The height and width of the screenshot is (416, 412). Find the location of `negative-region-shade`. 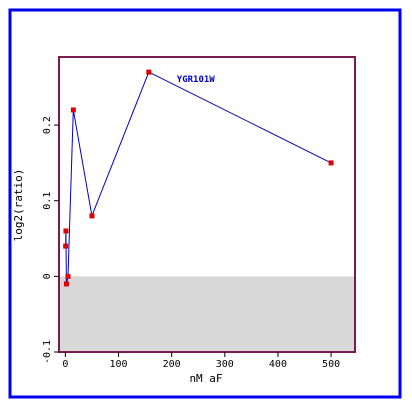

negative-region-shade is located at coordinates (207, 314).